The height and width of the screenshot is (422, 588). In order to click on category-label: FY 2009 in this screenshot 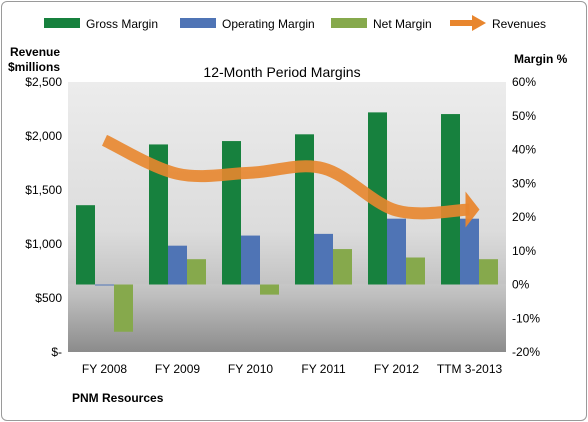, I will do `click(177, 369)`.